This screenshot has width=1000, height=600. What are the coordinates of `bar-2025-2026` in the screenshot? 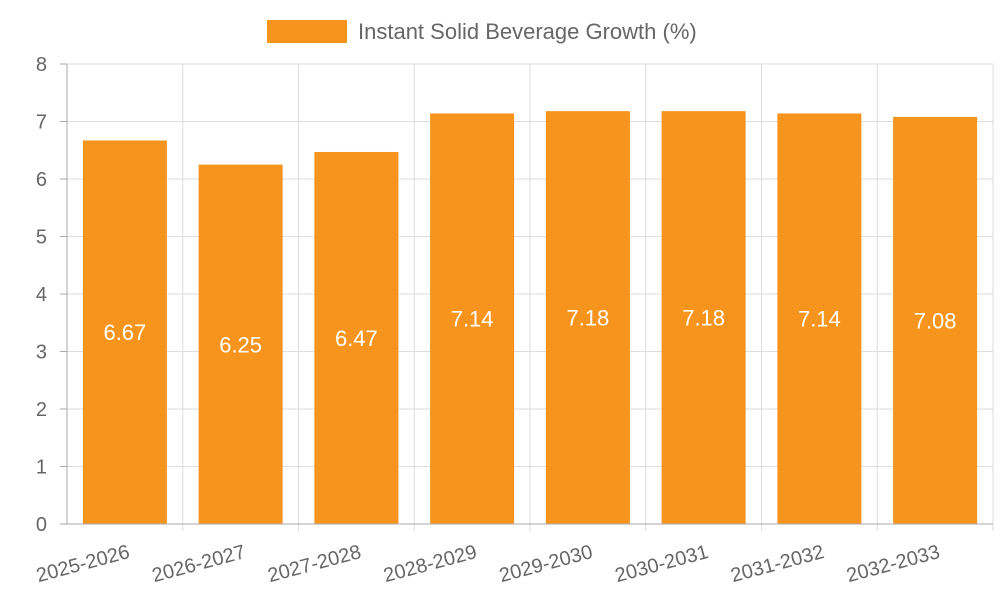 It's located at (124, 332).